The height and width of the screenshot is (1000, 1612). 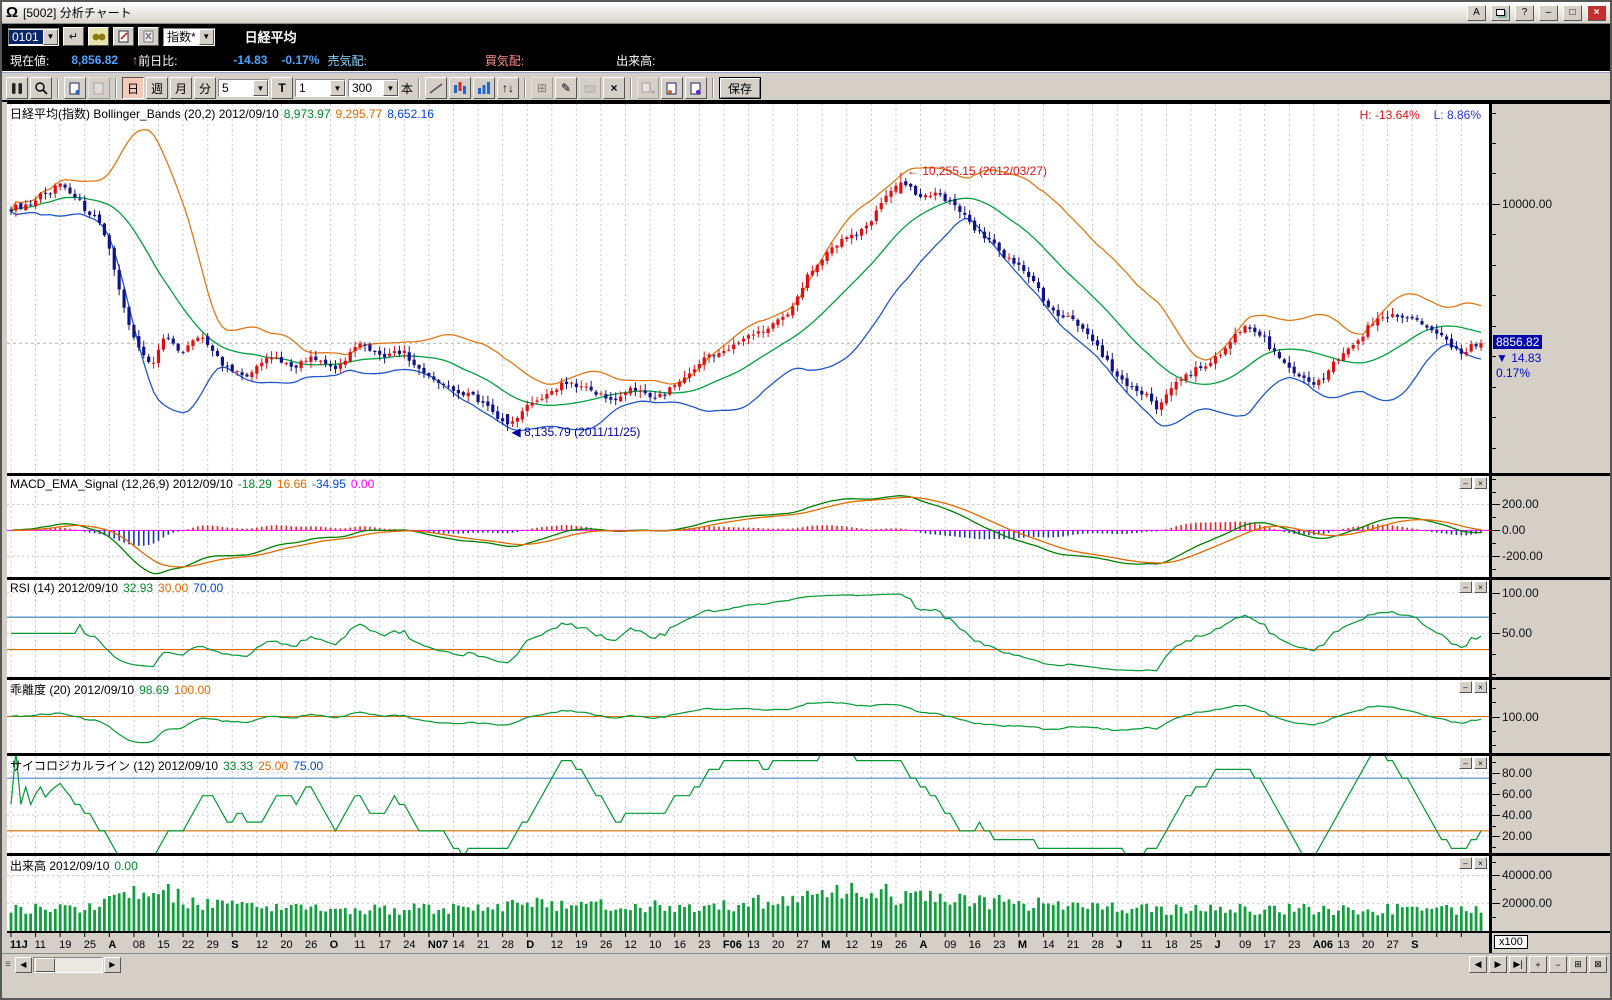 What do you see at coordinates (112, 964) in the screenshot?
I see `scrollbar-right-button: ▶` at bounding box center [112, 964].